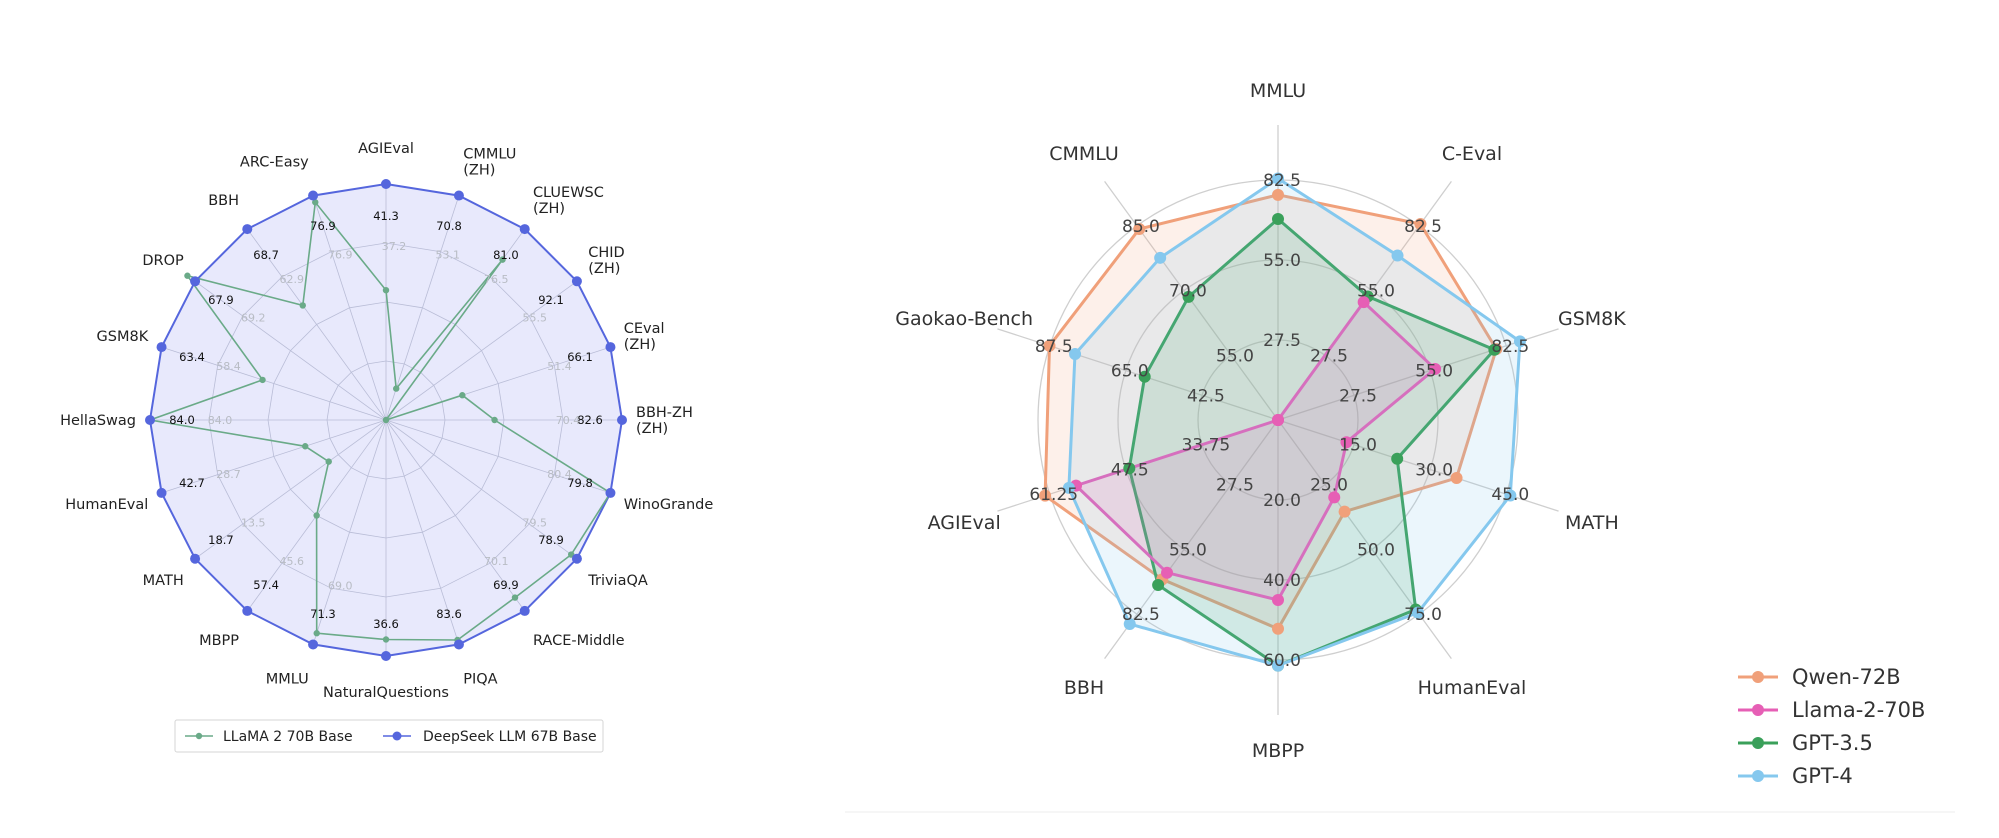  I want to click on deepseek-value-label: 71.3, so click(323, 614).